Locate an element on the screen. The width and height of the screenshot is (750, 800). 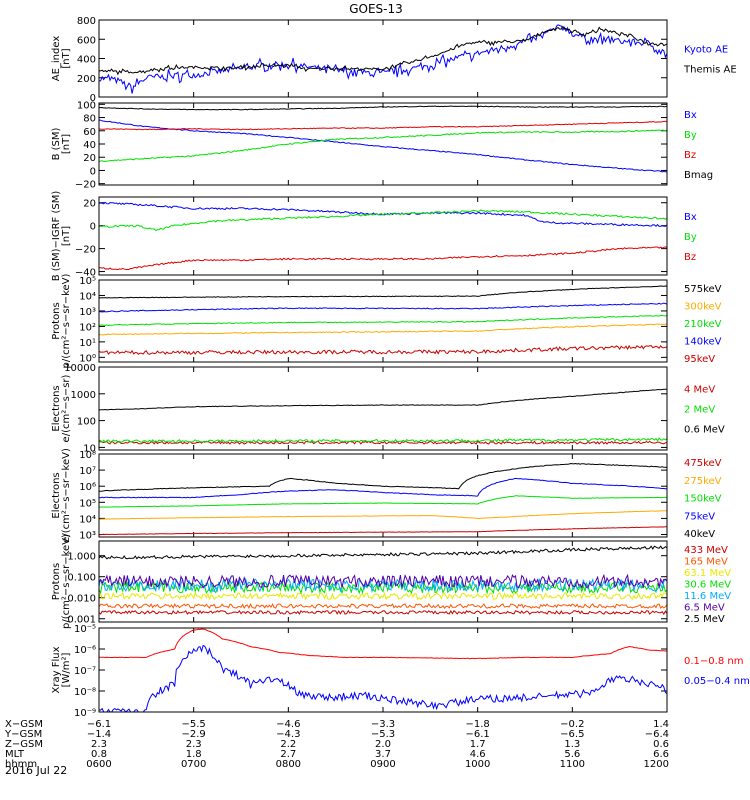
y-axis-label: B (SM)[nT] is located at coordinates (61, 143).